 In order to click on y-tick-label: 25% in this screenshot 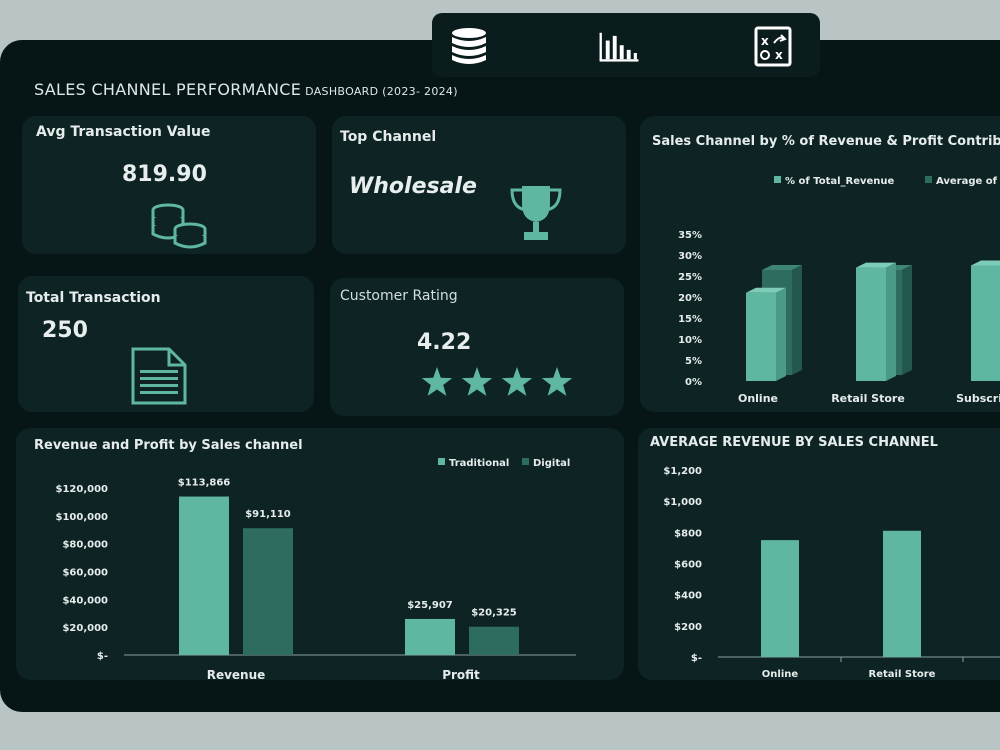, I will do `click(690, 277)`.